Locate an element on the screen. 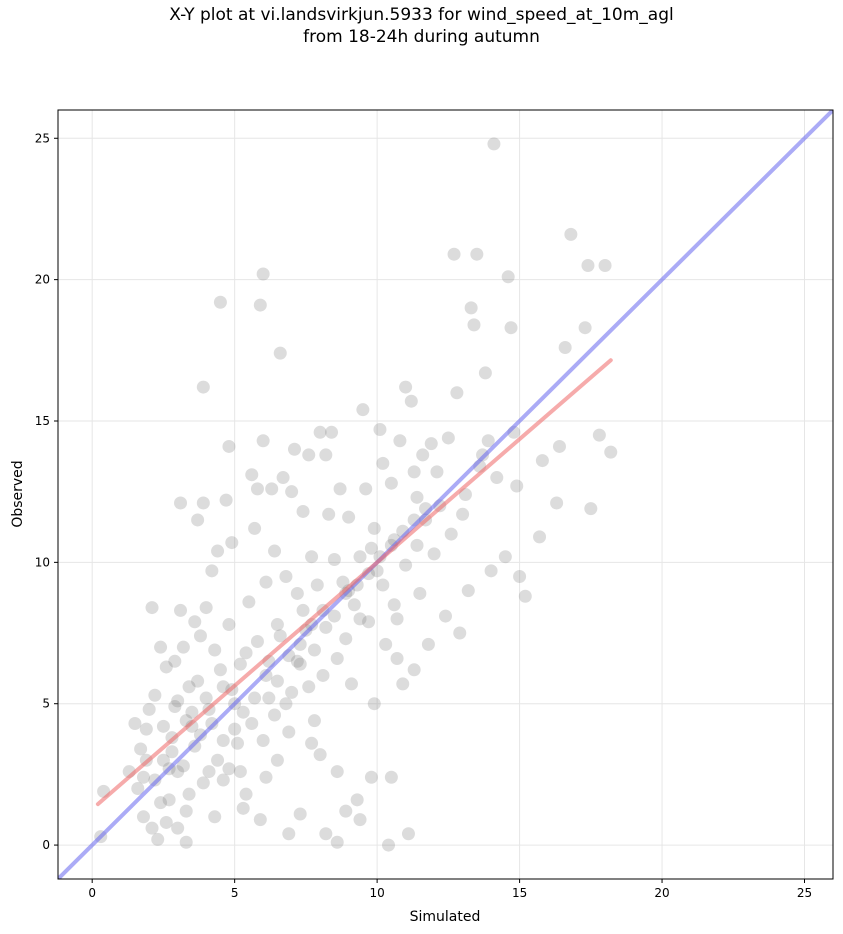  x-tick-label: 5 is located at coordinates (235, 893).